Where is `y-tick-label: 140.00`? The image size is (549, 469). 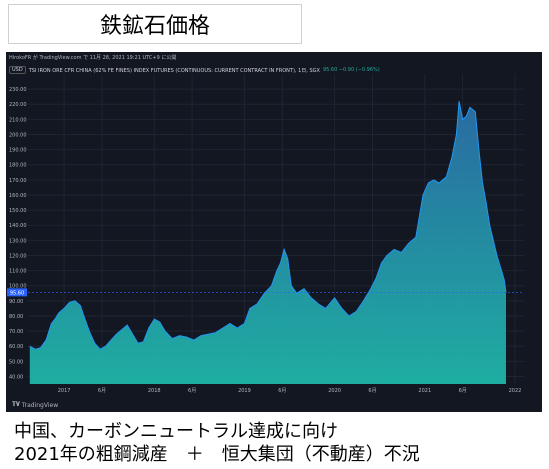 y-tick-label: 140.00 is located at coordinates (18, 226).